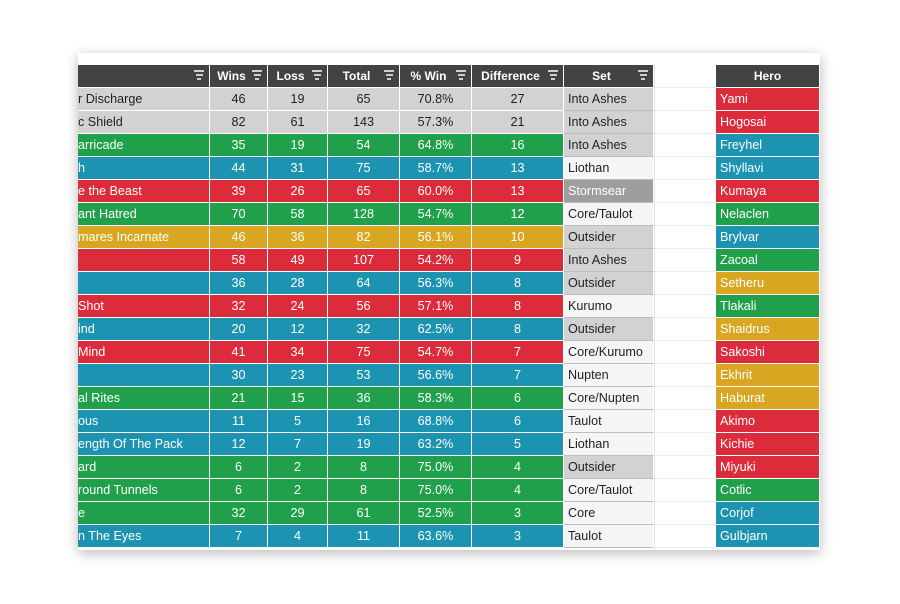 The image size is (900, 604). What do you see at coordinates (436, 444) in the screenshot?
I see `pct-cell: 63.2%` at bounding box center [436, 444].